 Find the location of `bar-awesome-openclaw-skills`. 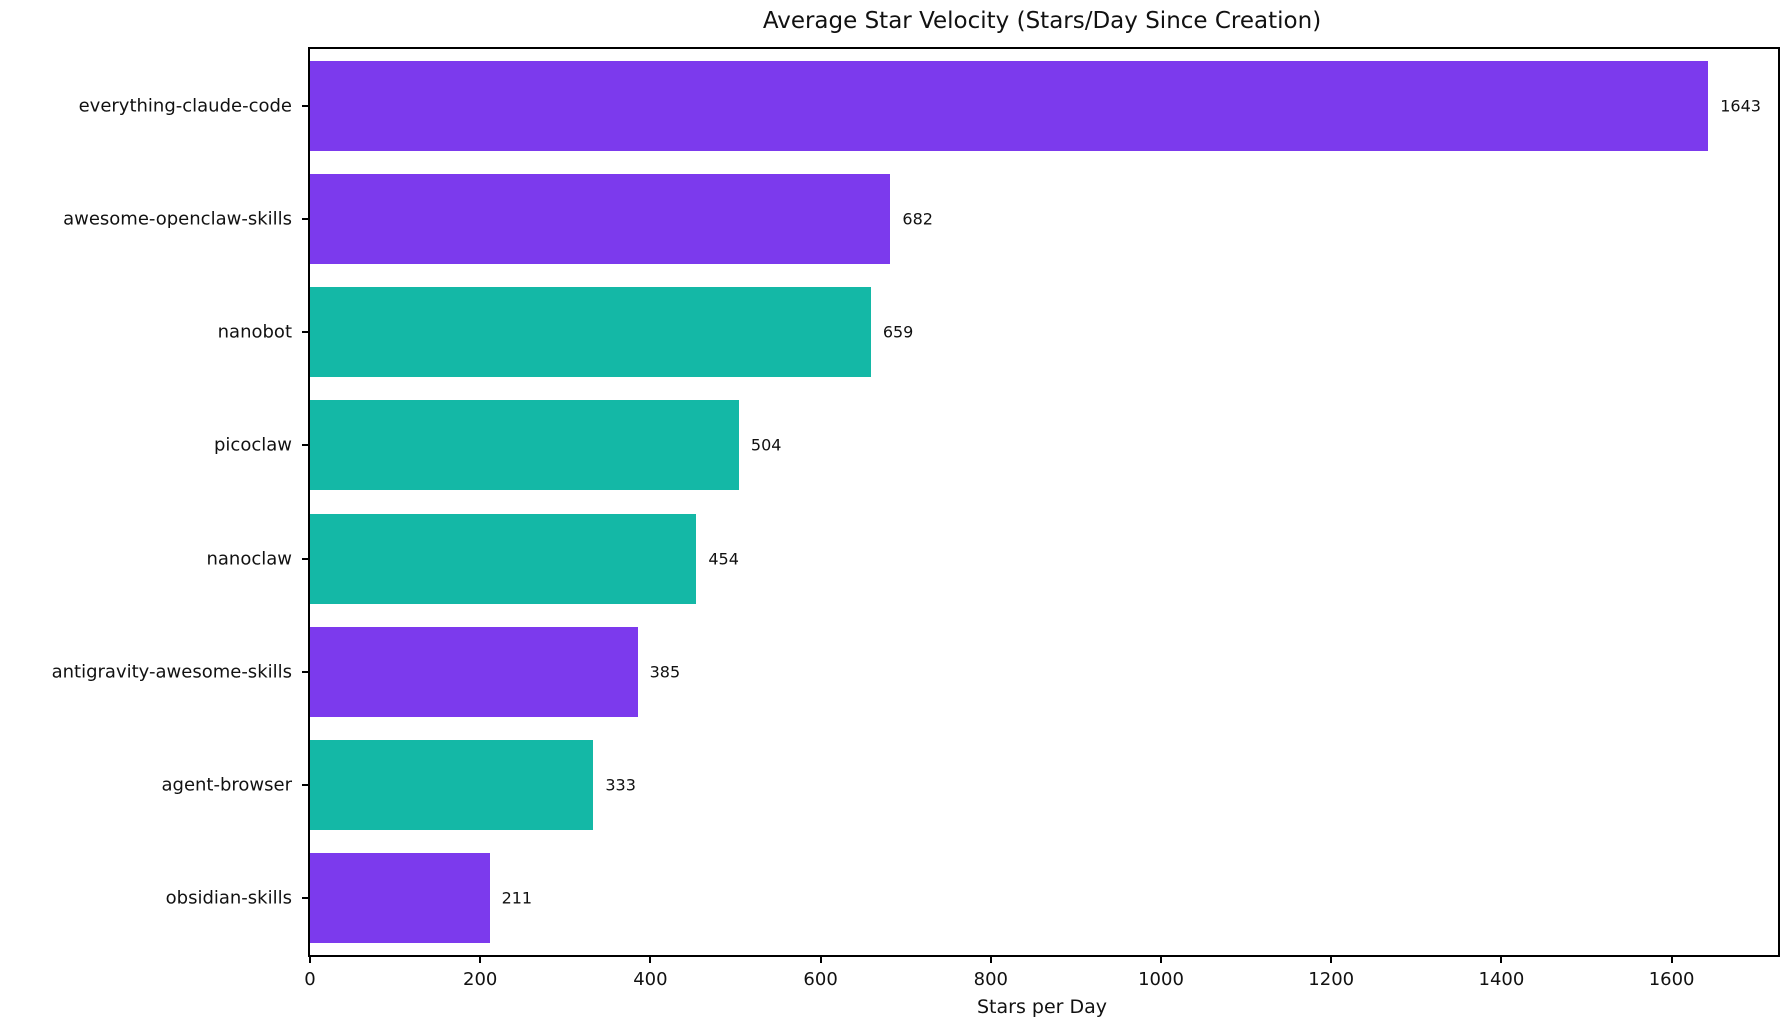

bar-awesome-openclaw-skills is located at coordinates (600, 218).